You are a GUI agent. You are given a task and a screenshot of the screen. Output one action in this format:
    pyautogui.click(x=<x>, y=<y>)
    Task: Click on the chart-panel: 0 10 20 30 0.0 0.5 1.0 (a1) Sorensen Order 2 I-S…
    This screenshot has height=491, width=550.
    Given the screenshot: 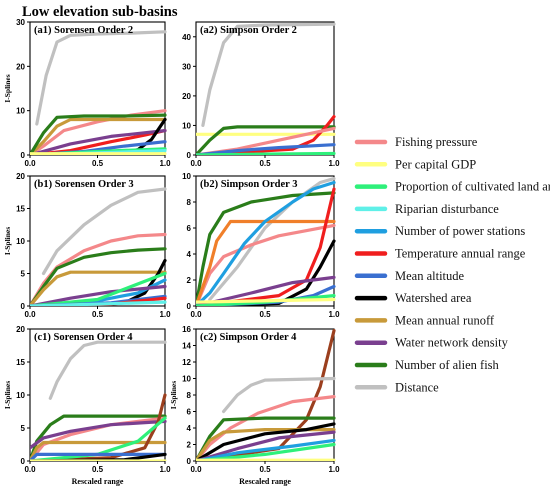 What is the action you would take?
    pyautogui.click(x=87, y=93)
    